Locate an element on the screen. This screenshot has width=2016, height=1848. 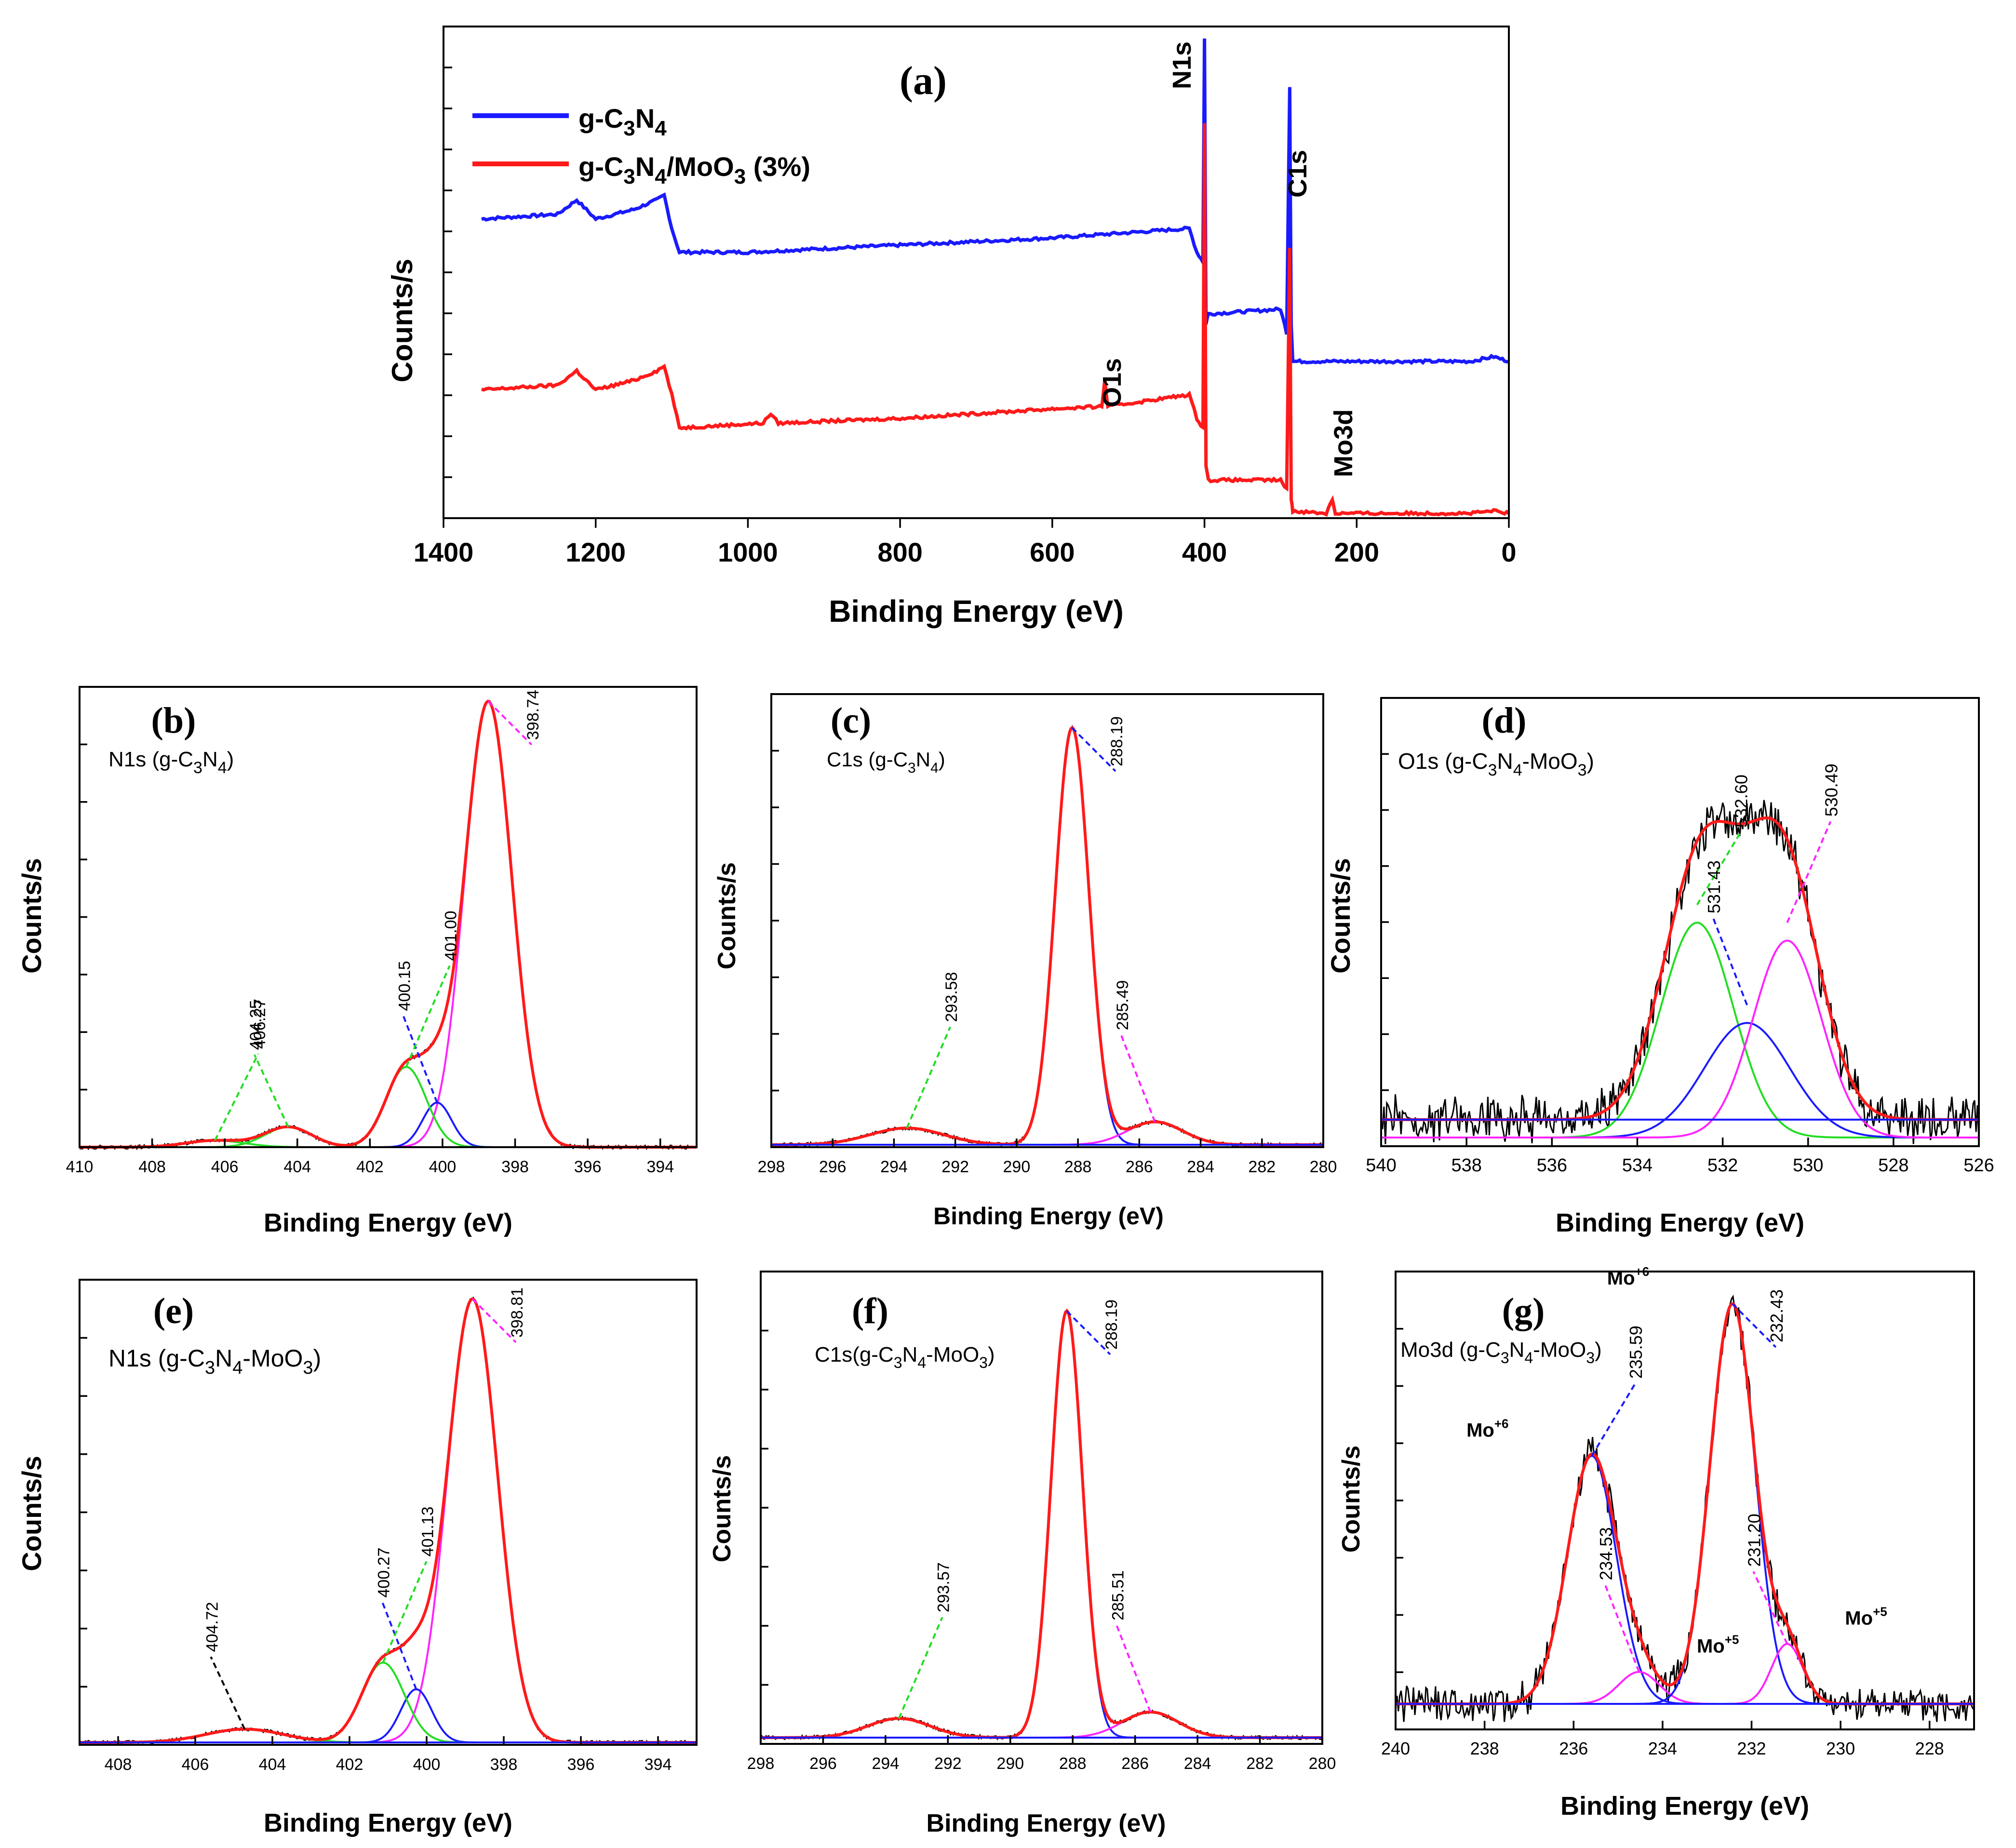
fit-envelope-g is located at coordinates (1685, 1504).